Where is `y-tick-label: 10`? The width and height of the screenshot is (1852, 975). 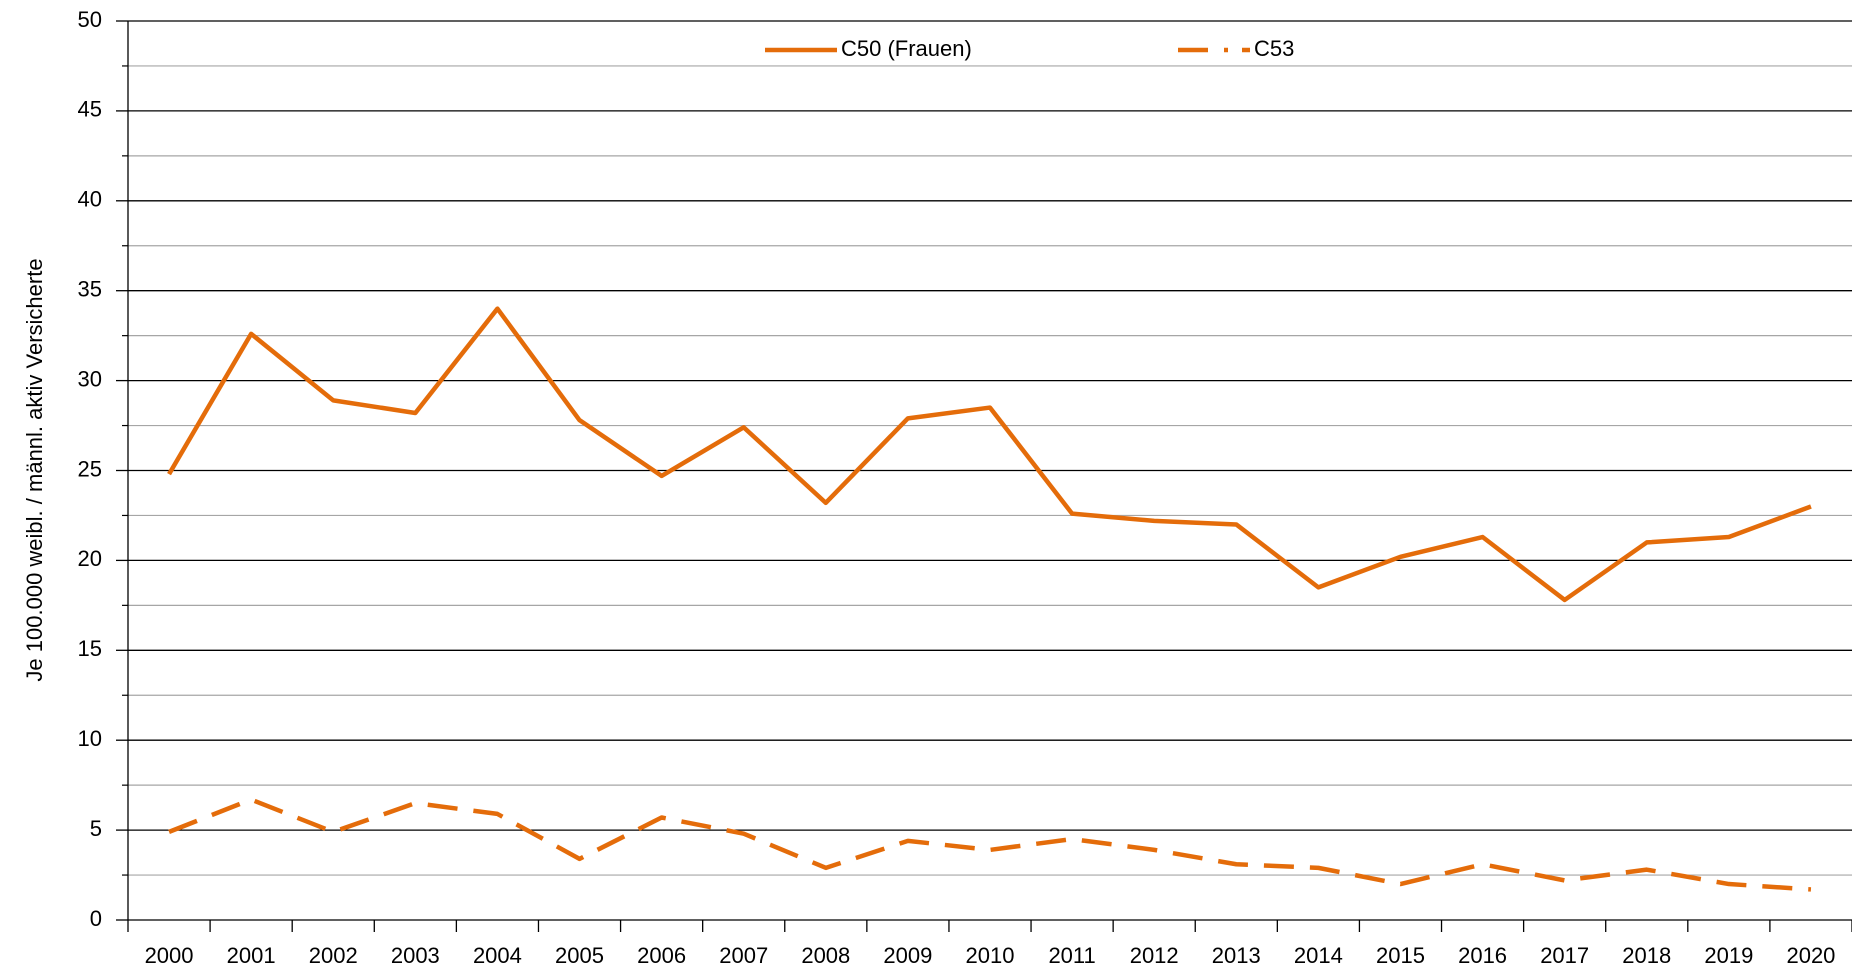
y-tick-label: 10 is located at coordinates (90, 738).